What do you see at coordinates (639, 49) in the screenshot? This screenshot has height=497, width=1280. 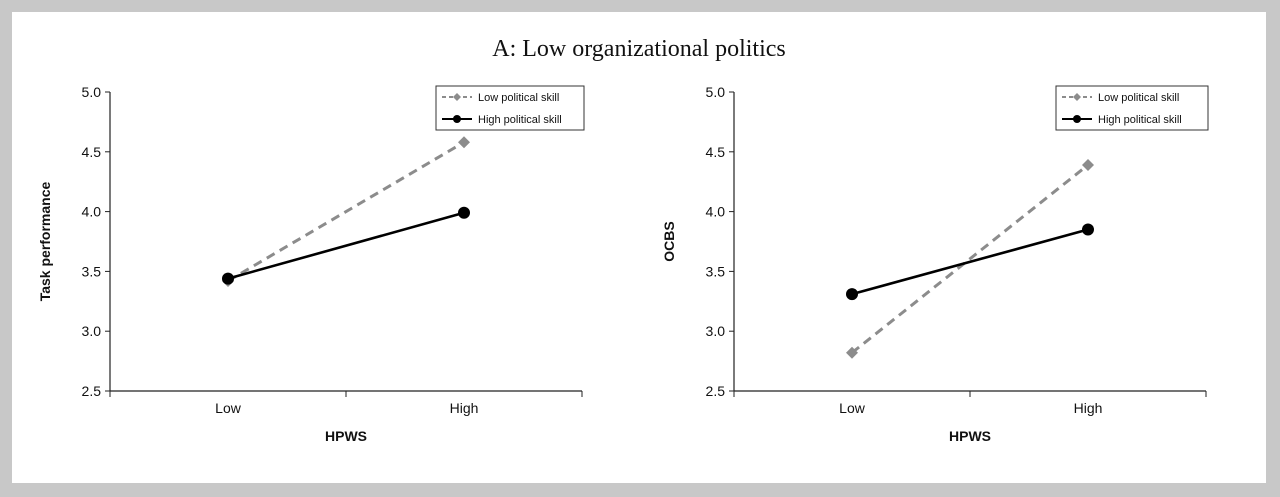 I see `figure-title: A: Low organizational politics` at bounding box center [639, 49].